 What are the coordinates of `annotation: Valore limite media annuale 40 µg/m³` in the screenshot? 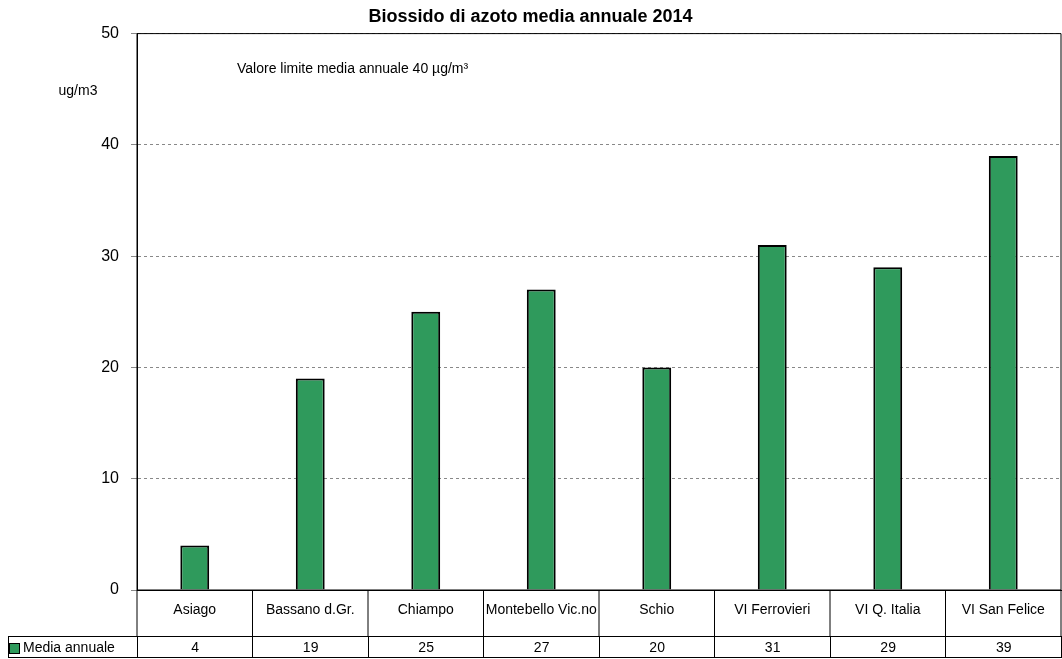 It's located at (353, 68).